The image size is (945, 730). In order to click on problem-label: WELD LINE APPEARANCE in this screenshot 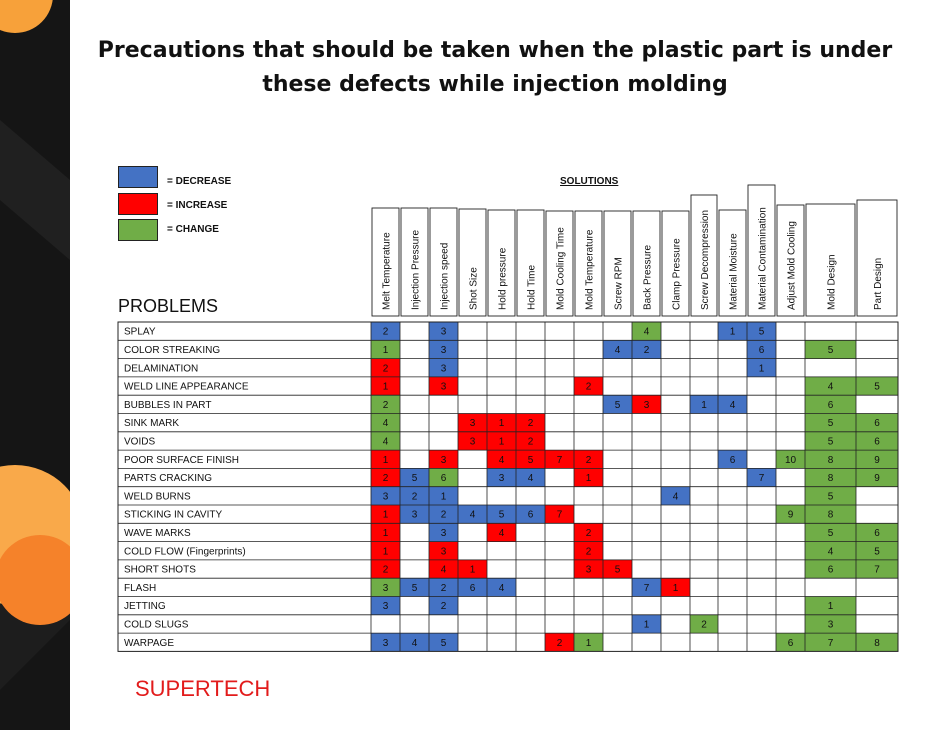, I will do `click(186, 387)`.